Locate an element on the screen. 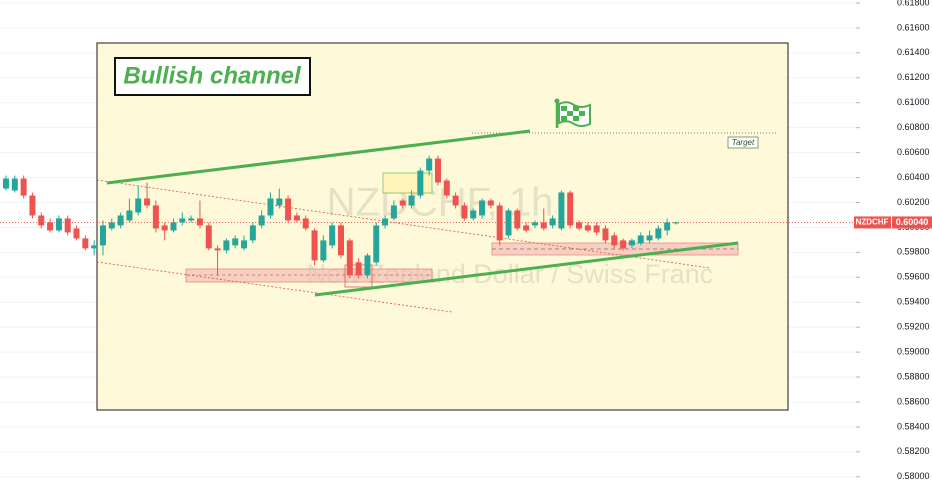 The width and height of the screenshot is (932, 500). y-tick-label: 0.60800 is located at coordinates (913, 127).